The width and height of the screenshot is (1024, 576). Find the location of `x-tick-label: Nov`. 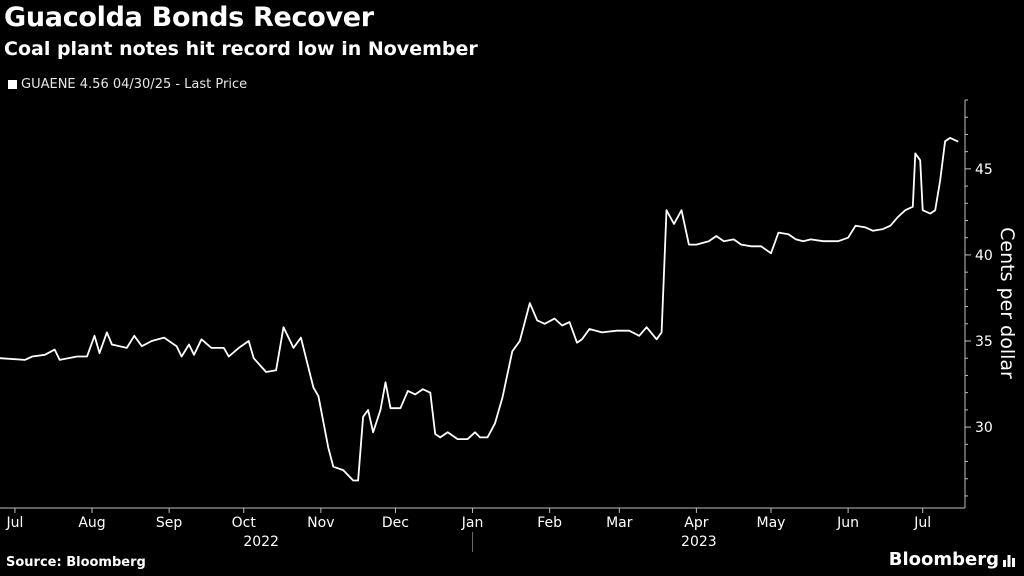

x-tick-label: Nov is located at coordinates (320, 523).